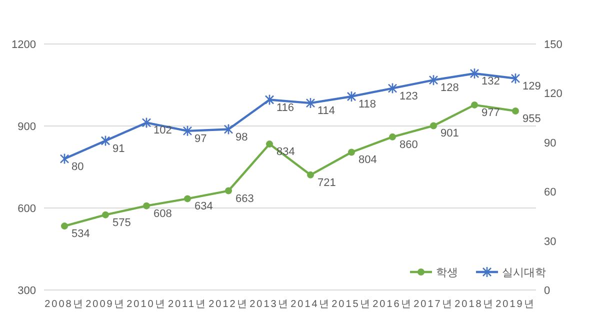  Describe the element at coordinates (553, 94) in the screenshot. I see `y2-tick-label: 120` at that location.